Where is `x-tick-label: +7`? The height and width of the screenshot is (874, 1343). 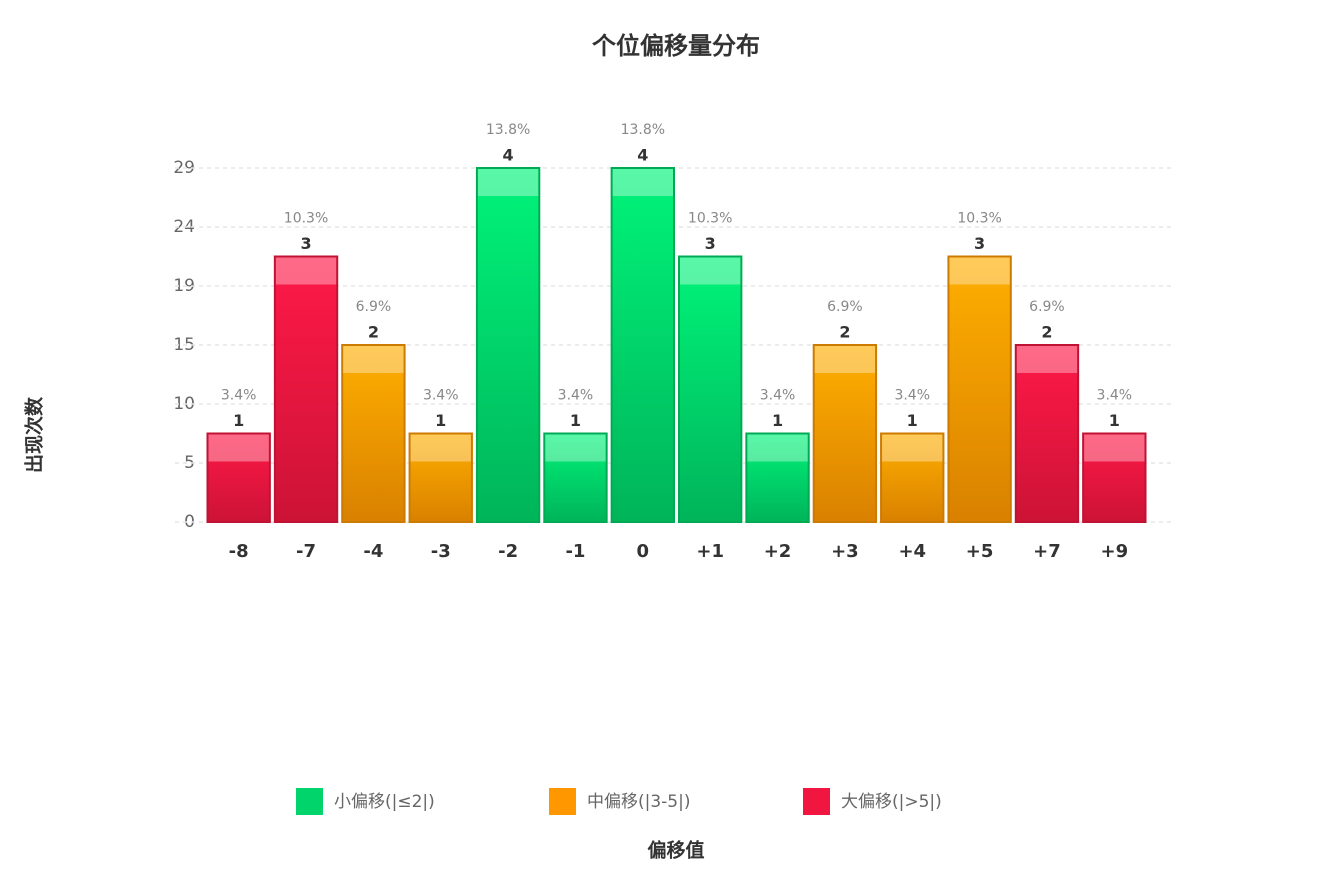 x-tick-label: +7 is located at coordinates (1047, 551).